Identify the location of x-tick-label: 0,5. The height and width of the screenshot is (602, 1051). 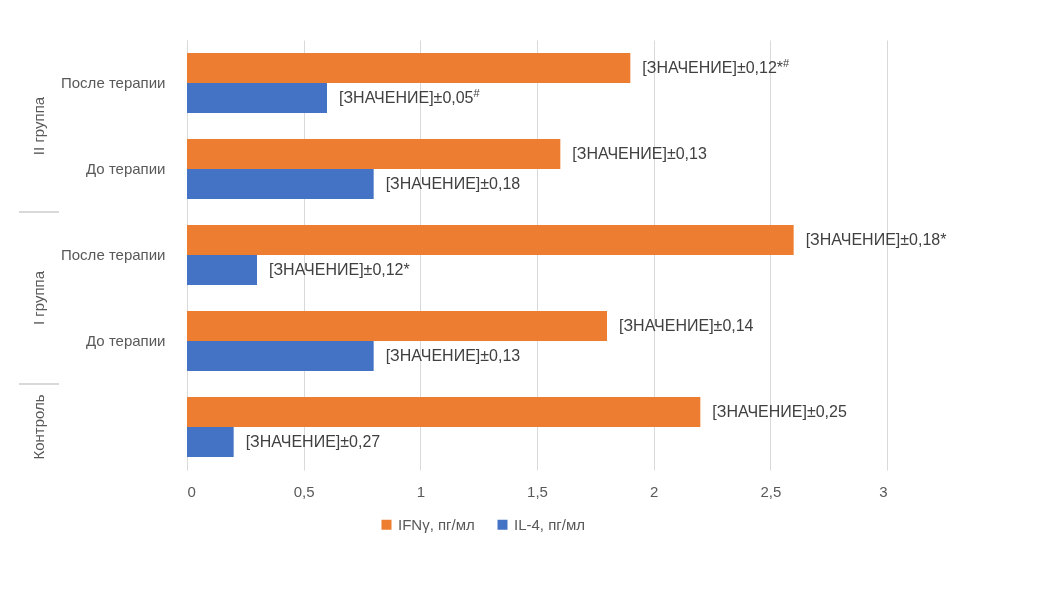
(304, 491).